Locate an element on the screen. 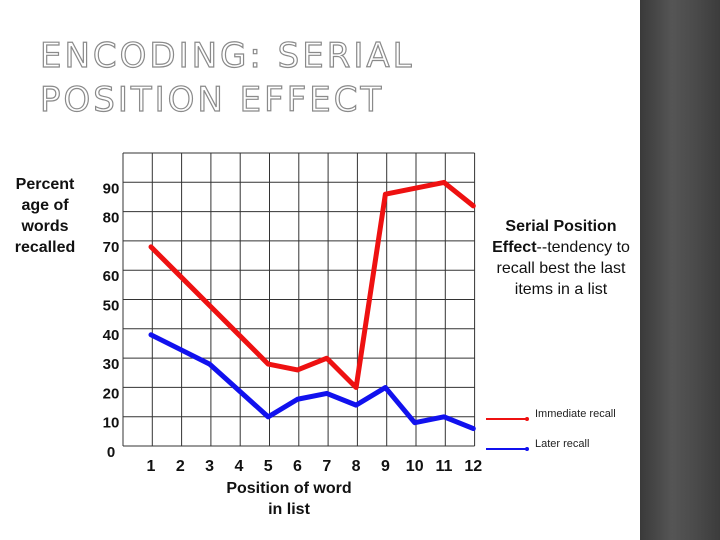 This screenshot has width=720, height=540. y-tick-label: 70 is located at coordinates (111, 247).